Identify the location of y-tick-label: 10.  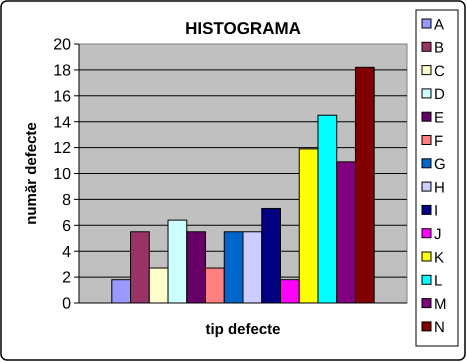
(62, 175).